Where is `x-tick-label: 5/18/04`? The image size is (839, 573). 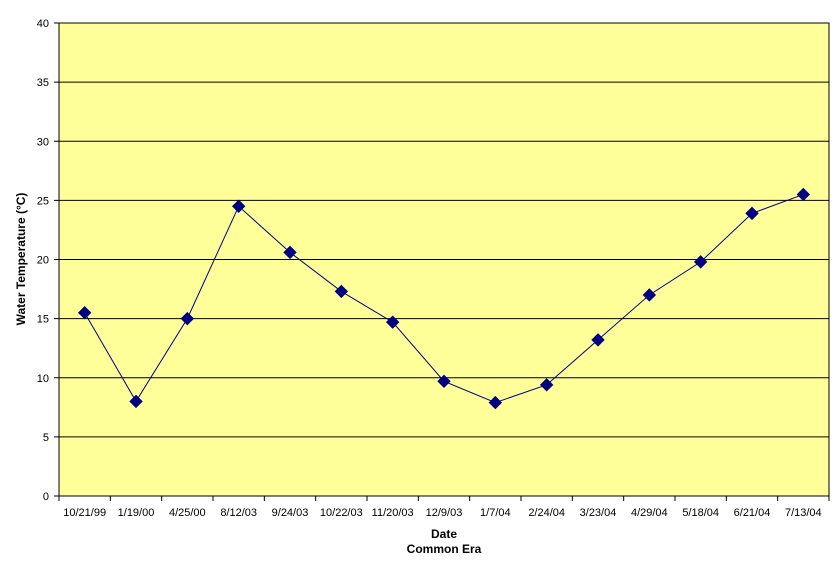
x-tick-label: 5/18/04 is located at coordinates (700, 513).